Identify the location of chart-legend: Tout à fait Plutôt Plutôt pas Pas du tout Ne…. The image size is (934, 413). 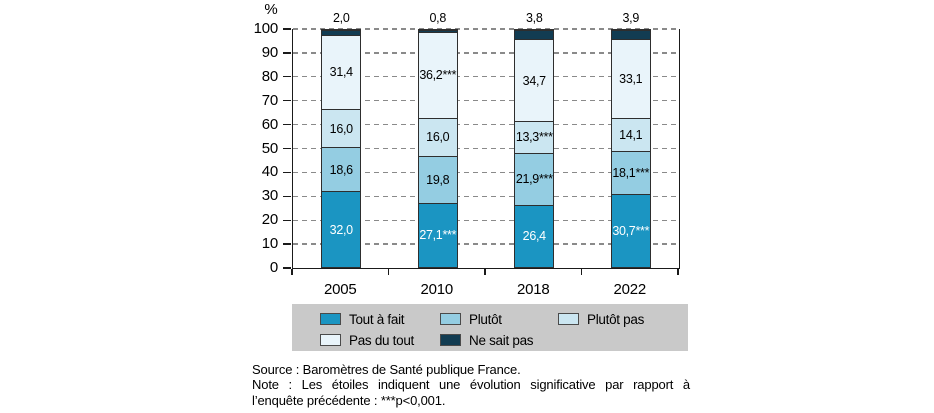
(490, 327).